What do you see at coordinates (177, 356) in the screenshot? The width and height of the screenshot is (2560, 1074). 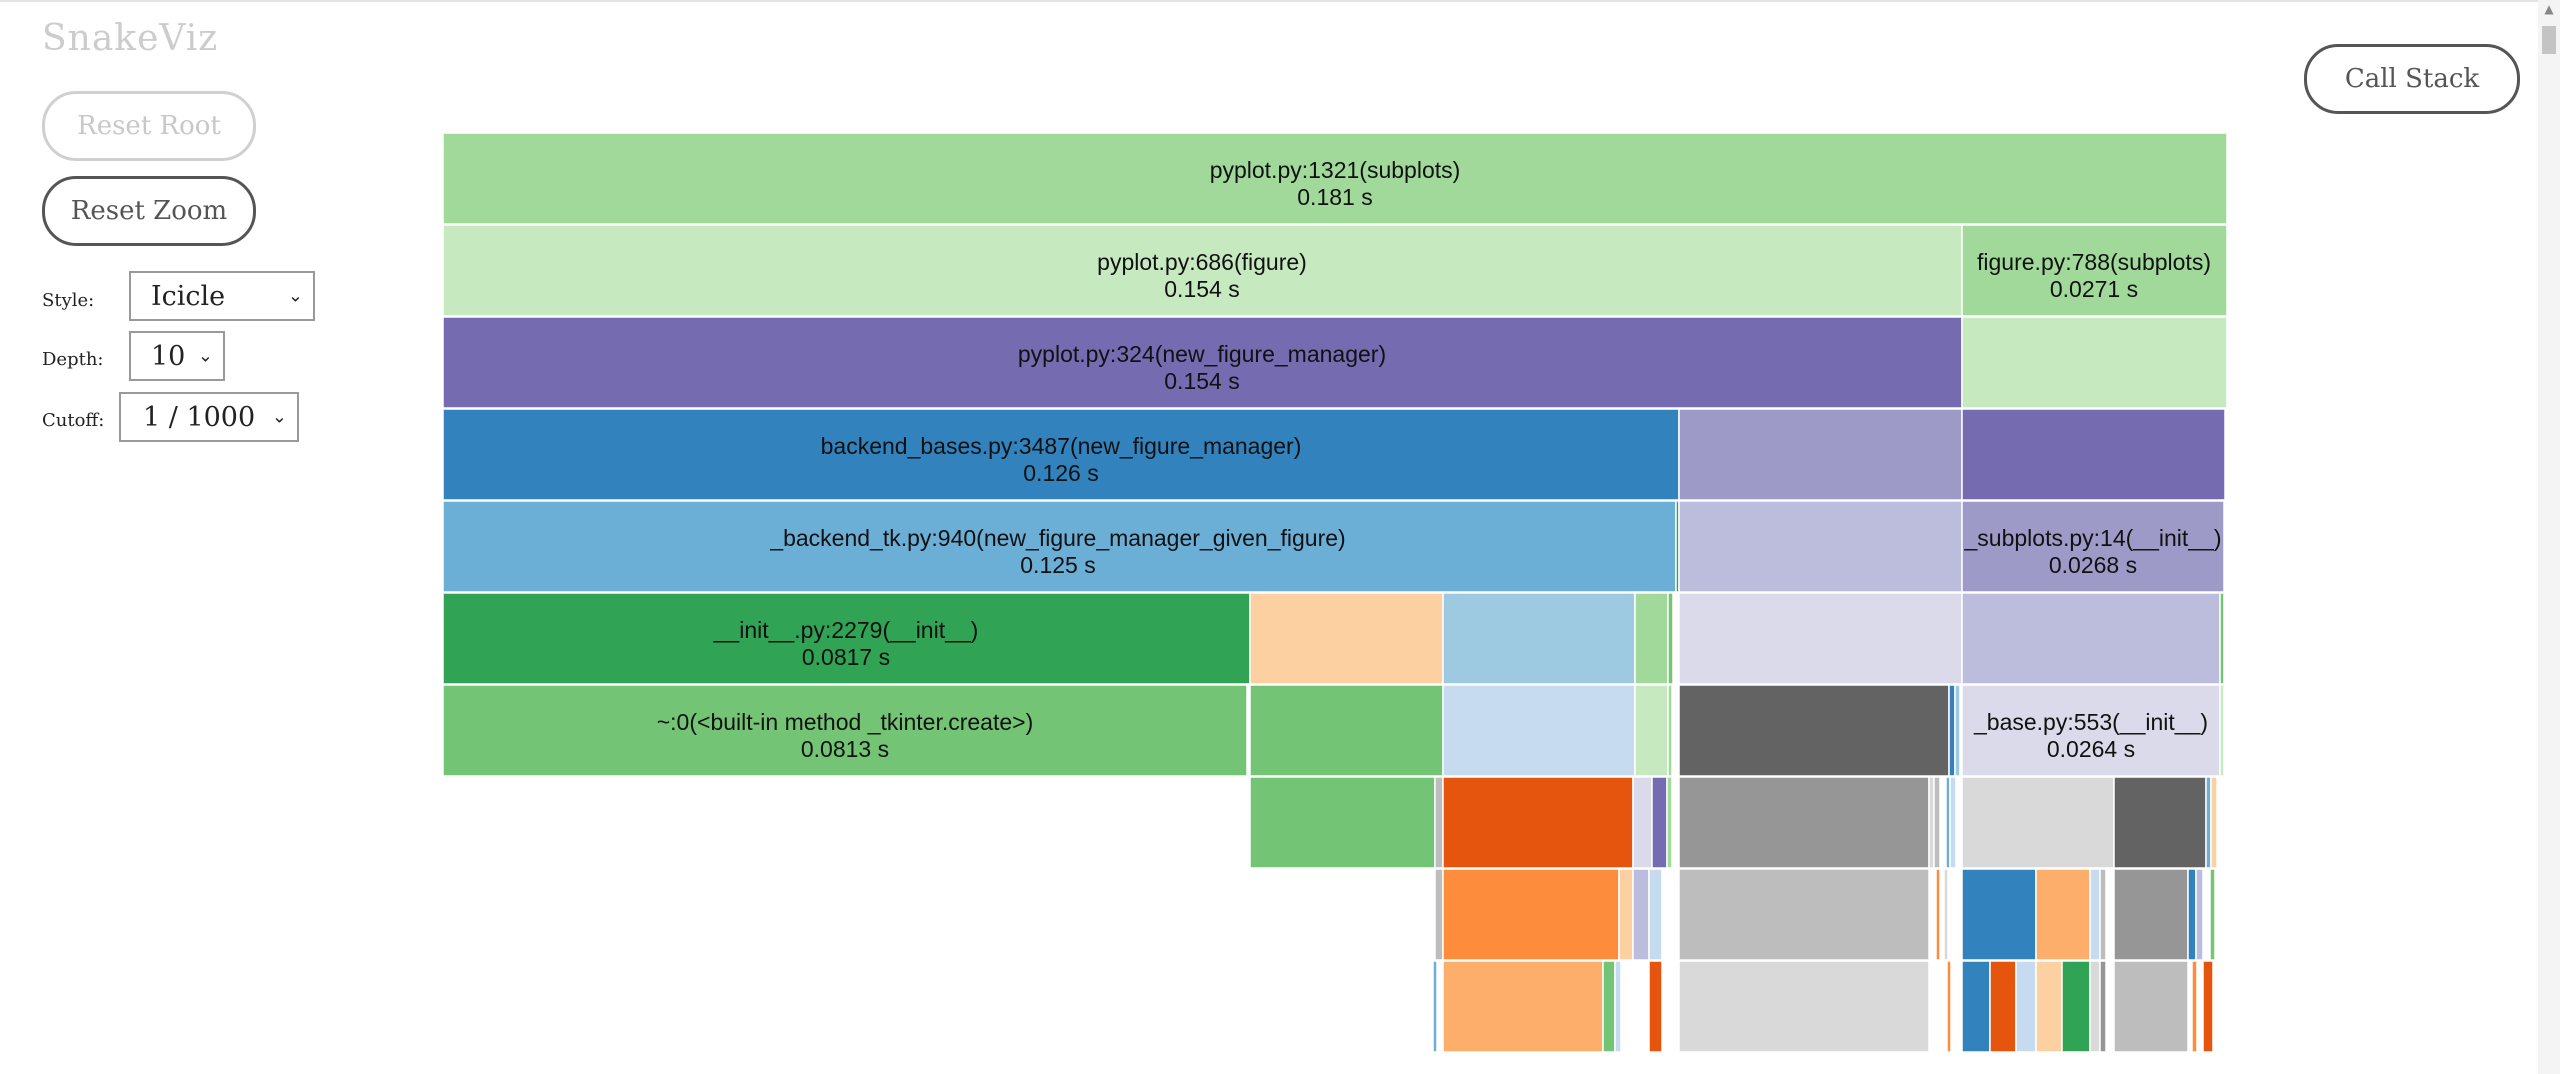 I see `depth-select: 10 ⌄` at bounding box center [177, 356].